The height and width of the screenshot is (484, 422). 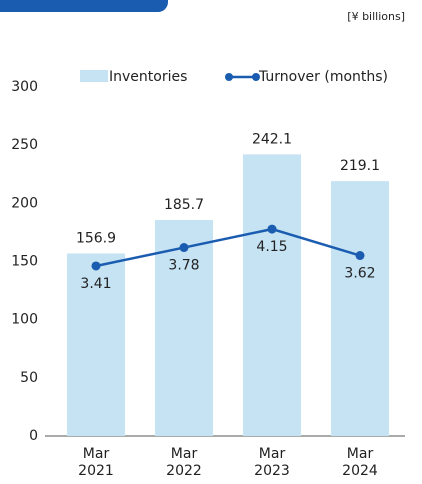 What do you see at coordinates (271, 247) in the screenshot?
I see `line-value-label: 4.15` at bounding box center [271, 247].